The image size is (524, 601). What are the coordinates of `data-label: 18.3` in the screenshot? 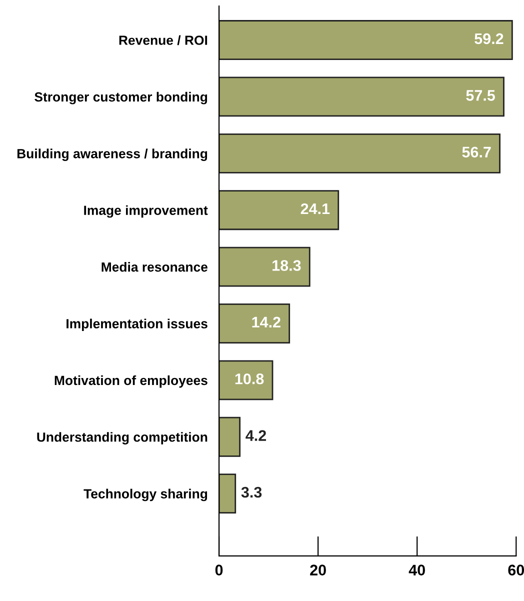 It's located at (286, 265).